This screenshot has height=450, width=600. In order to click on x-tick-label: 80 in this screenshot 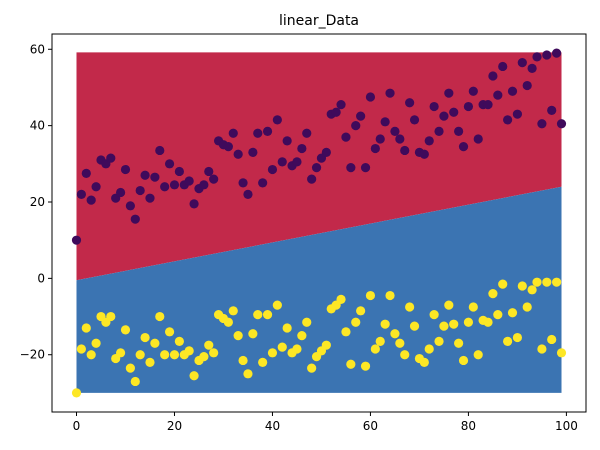, I will do `click(468, 426)`.